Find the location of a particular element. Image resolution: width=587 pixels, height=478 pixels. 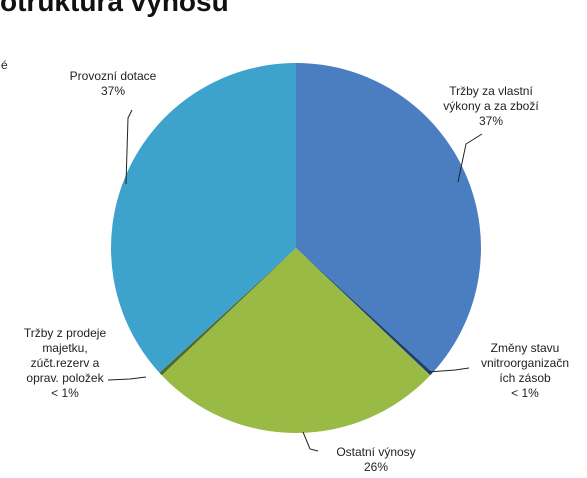

slice-label-line: majetku, is located at coordinates (64, 348).